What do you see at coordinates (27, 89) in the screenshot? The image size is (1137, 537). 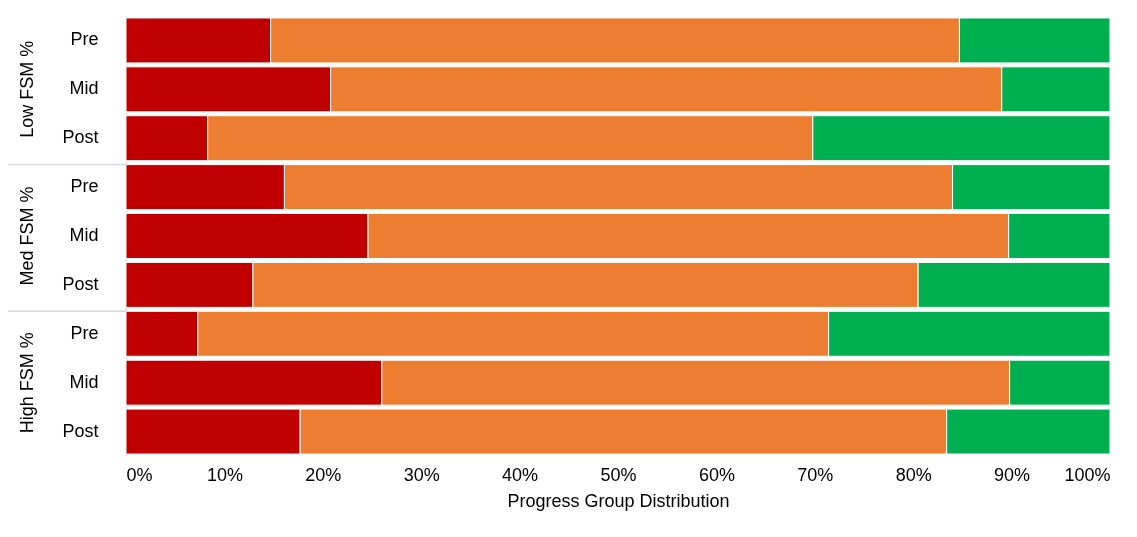 I see `text: Low FSM %` at bounding box center [27, 89].